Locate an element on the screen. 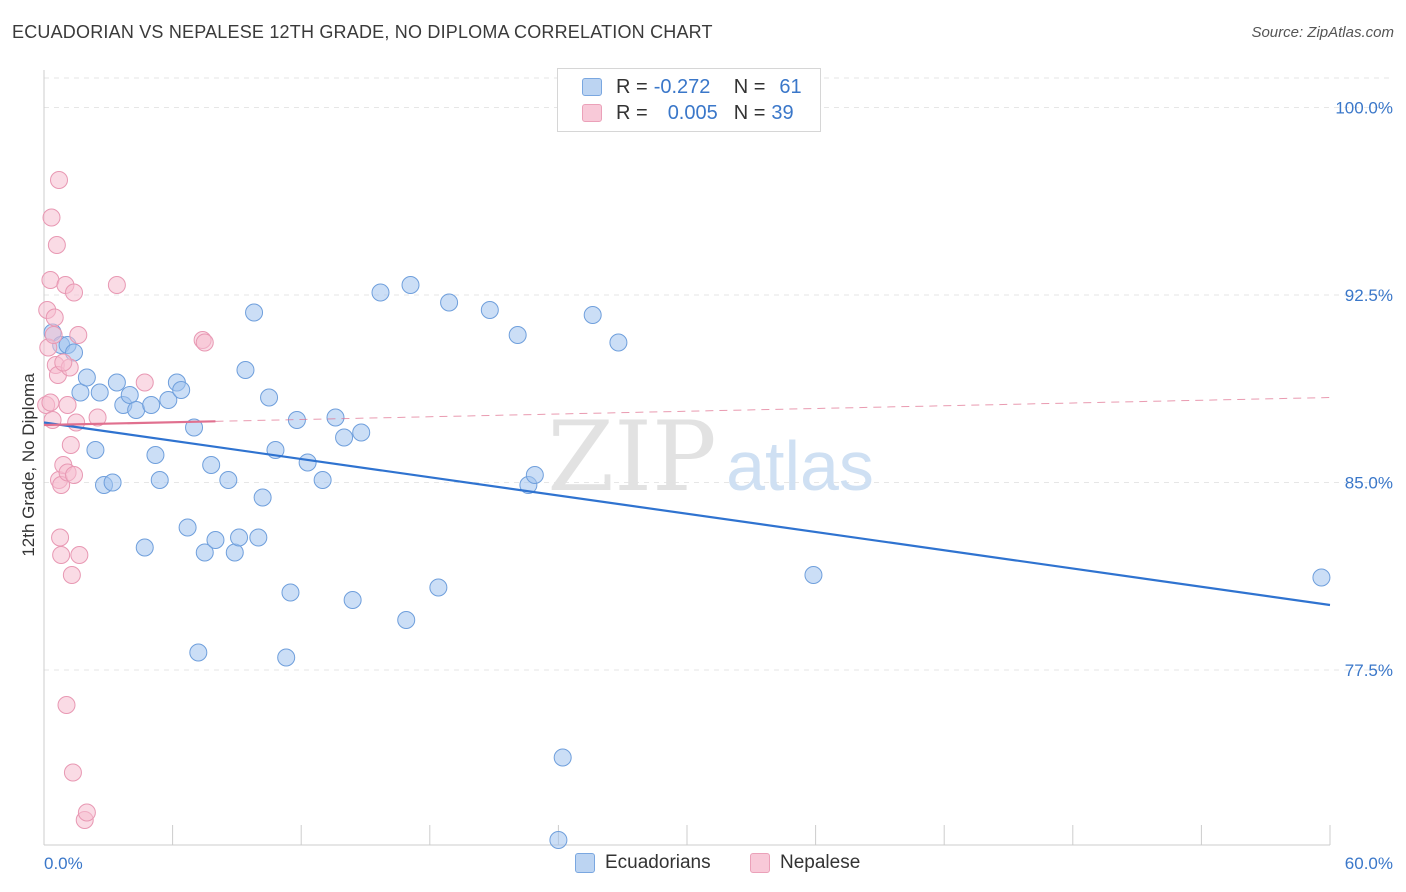 The width and height of the screenshot is (1406, 892). x-tick-label: 60.0% is located at coordinates (1369, 863).